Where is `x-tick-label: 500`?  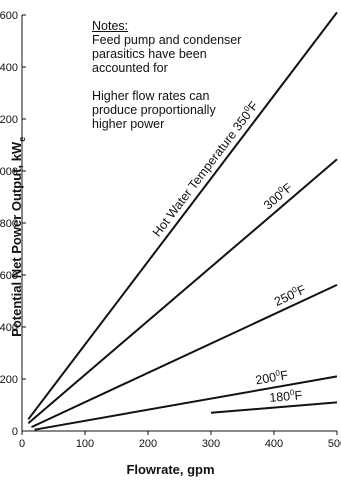 x-tick-label: 500 is located at coordinates (334, 444).